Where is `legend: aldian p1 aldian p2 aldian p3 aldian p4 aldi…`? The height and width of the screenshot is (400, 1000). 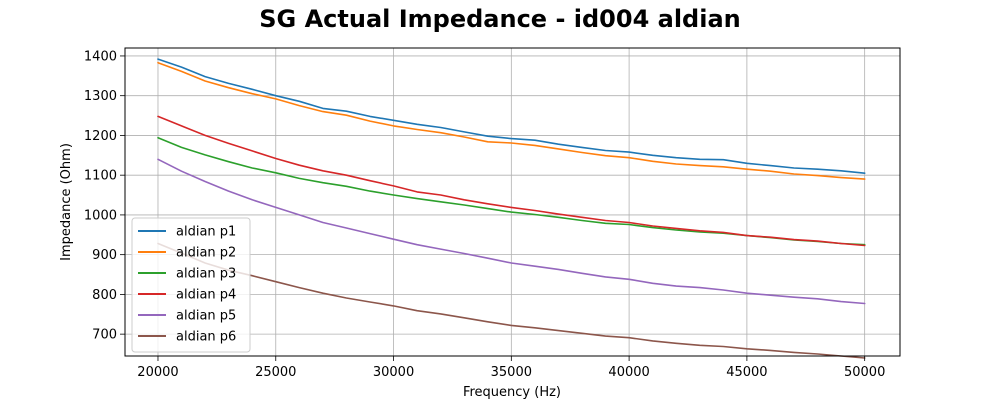 legend: aldian p1 aldian p2 aldian p3 aldian p4 aldi… is located at coordinates (191, 285).